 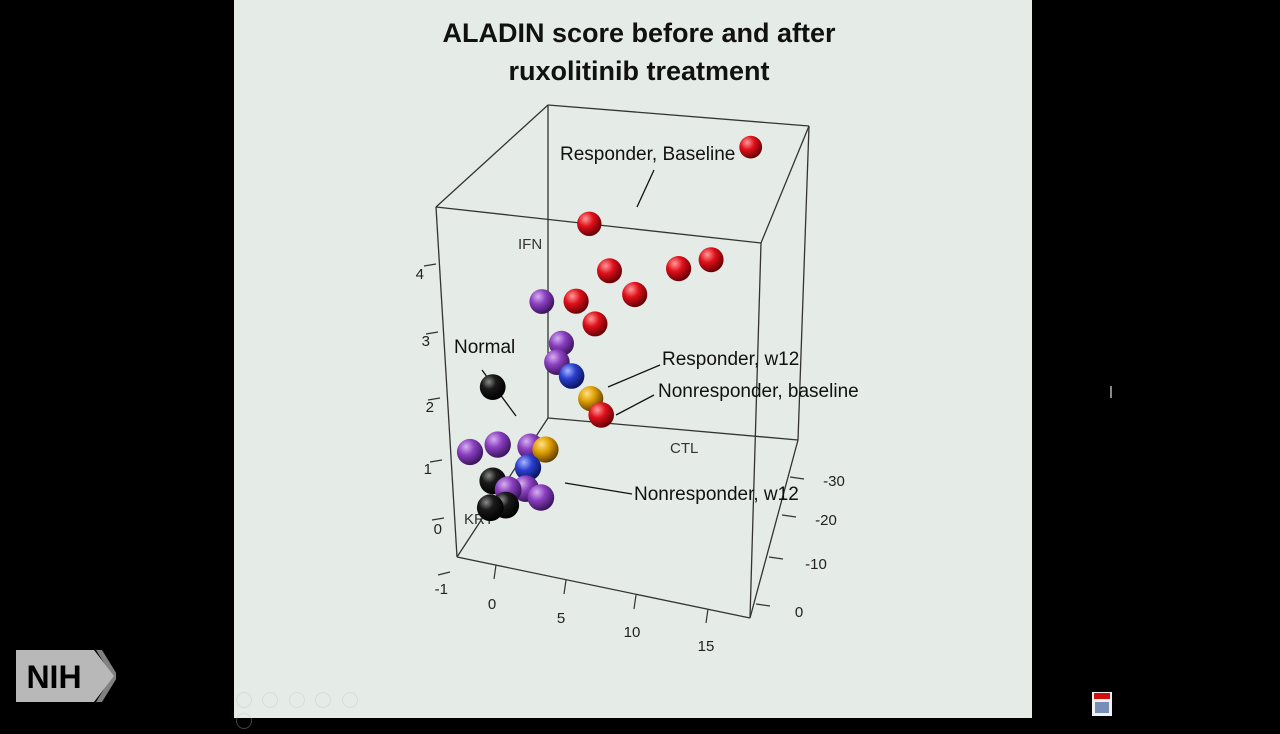 What do you see at coordinates (426, 341) in the screenshot?
I see `tick-label: 3` at bounding box center [426, 341].